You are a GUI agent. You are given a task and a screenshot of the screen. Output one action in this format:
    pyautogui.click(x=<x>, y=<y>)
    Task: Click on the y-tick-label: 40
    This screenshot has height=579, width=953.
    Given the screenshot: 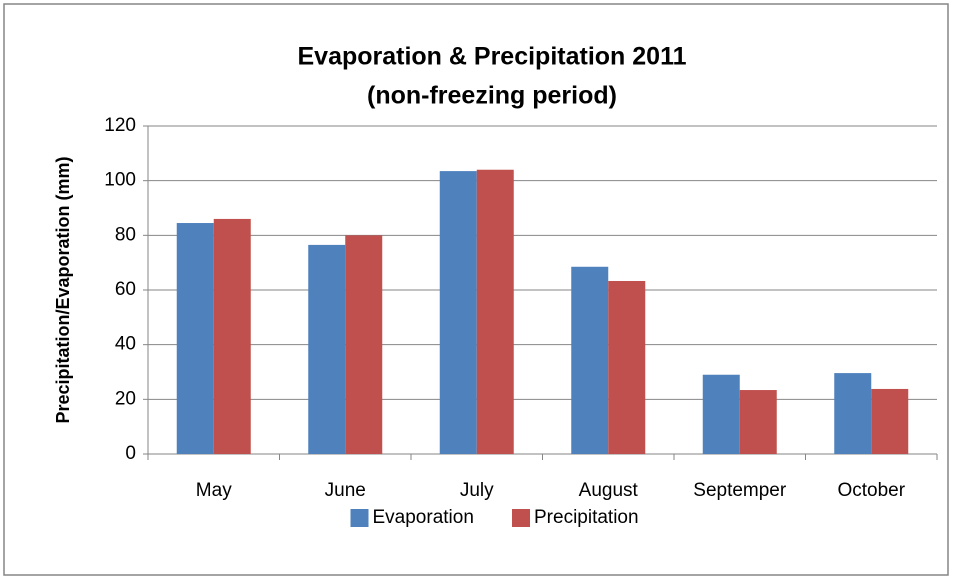 What is the action you would take?
    pyautogui.click(x=125, y=344)
    